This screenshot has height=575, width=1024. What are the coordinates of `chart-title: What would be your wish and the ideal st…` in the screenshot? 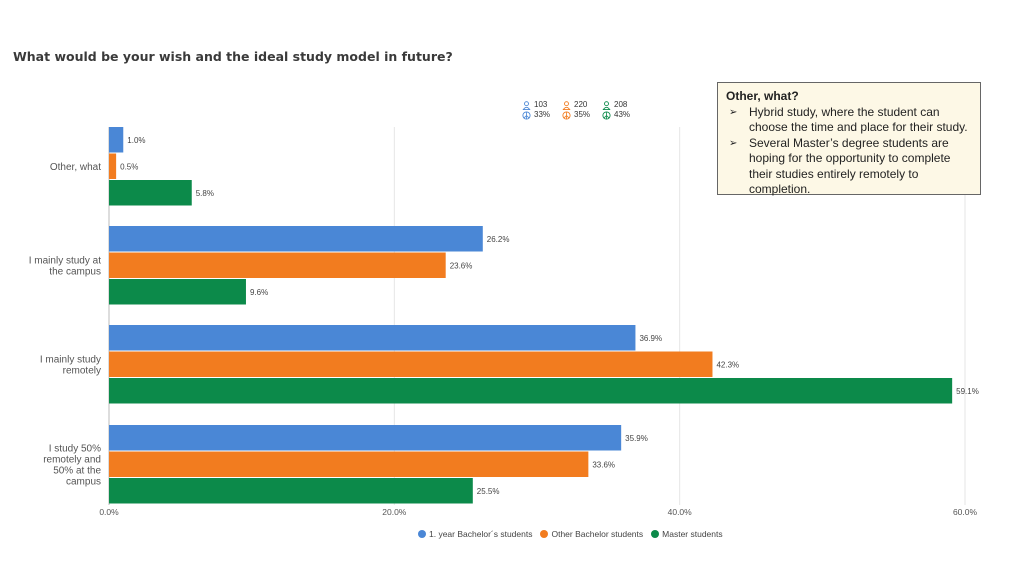 It's located at (233, 56).